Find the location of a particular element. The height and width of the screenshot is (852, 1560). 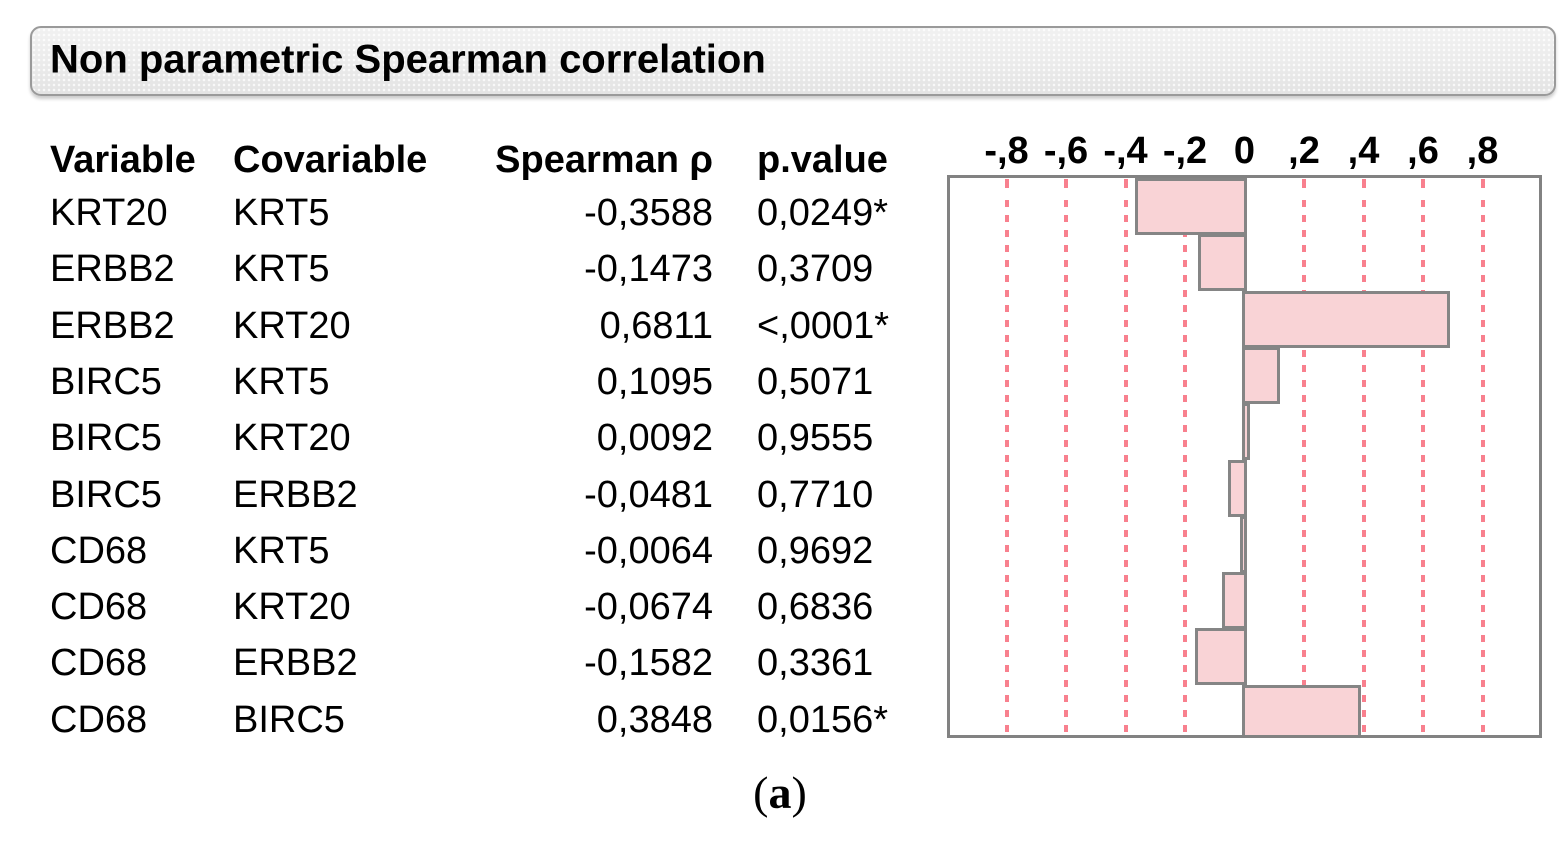

cell-p-value: 0,3709 is located at coordinates (815, 269).